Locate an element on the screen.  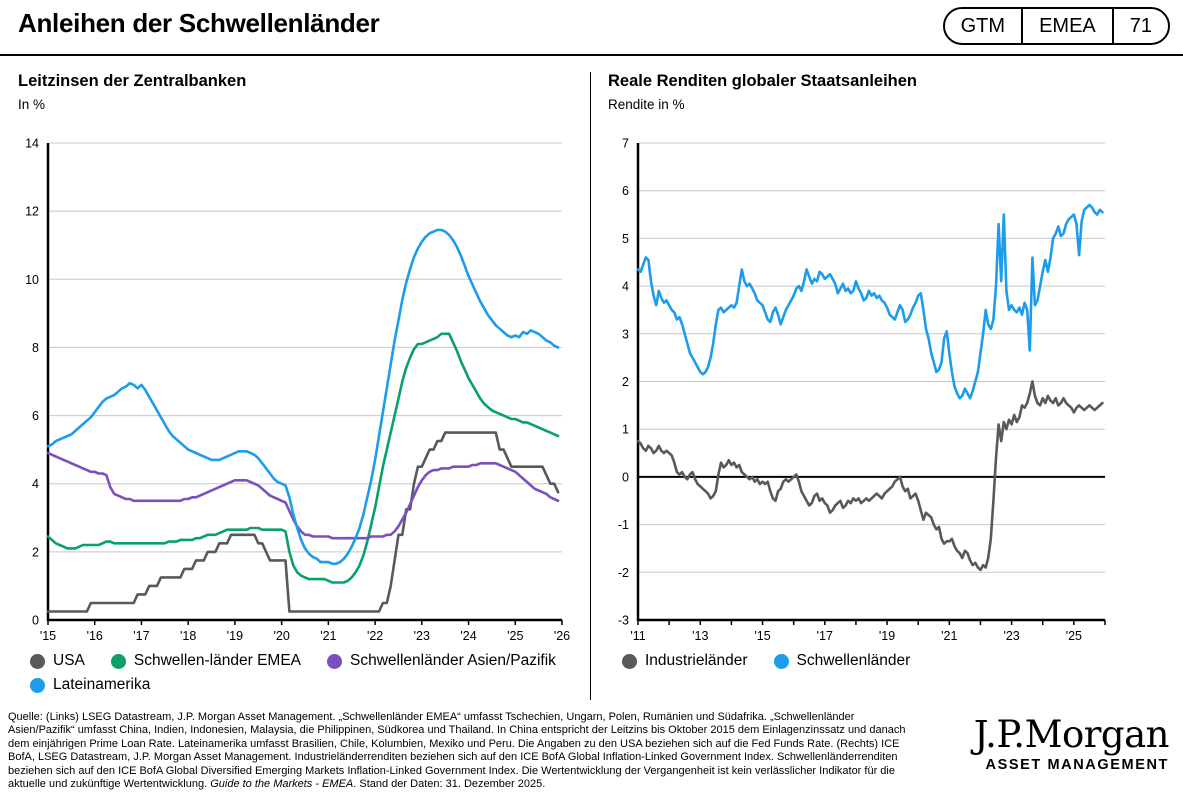
legend-item: Schwellen-länder EMEA is located at coordinates (206, 661).